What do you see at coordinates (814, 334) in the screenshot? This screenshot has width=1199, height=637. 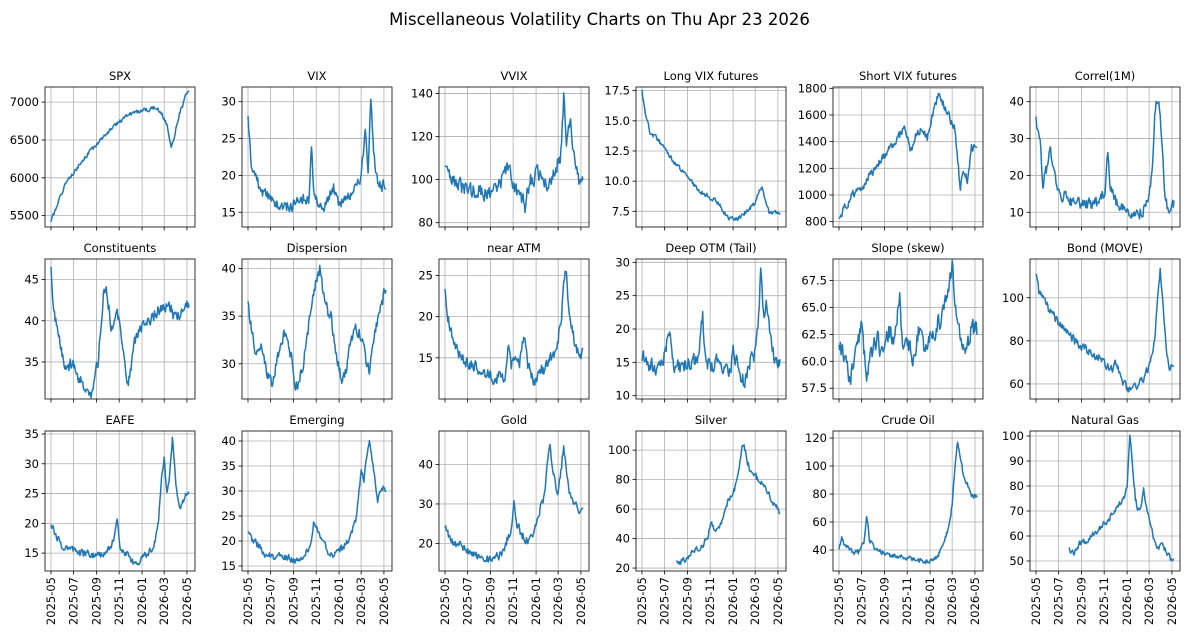 I see `y-tick-label: 62.5` at bounding box center [814, 334].